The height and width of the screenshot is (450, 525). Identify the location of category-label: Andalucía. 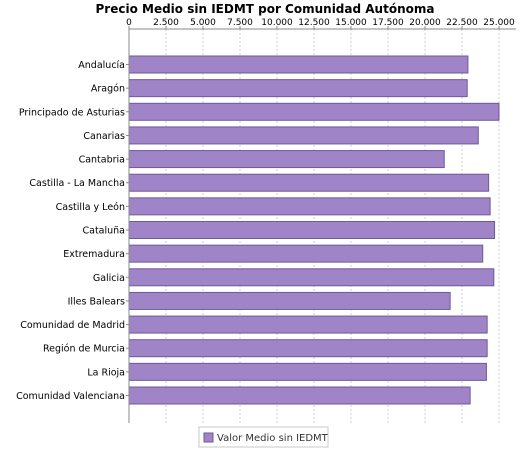
(101, 65).